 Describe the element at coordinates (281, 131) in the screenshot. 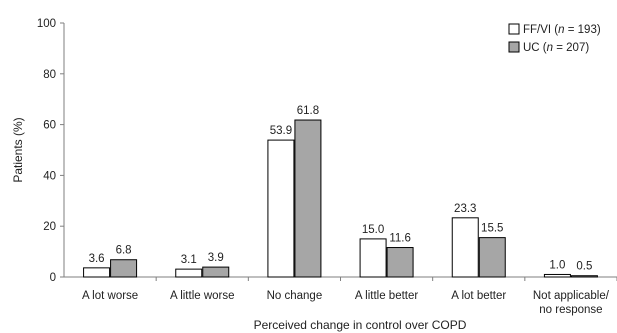

I see `data-label: 53.9` at that location.